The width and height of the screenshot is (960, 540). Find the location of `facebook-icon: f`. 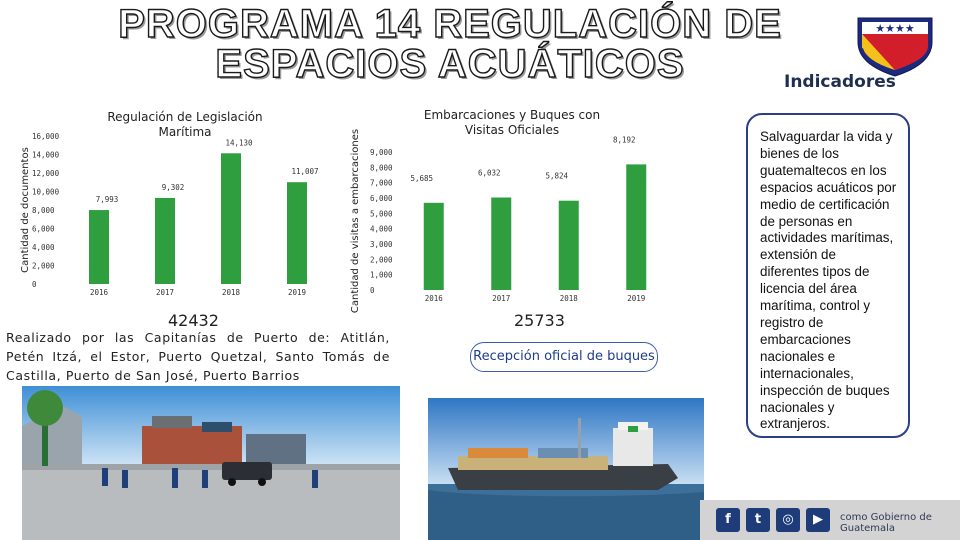

facebook-icon: f is located at coordinates (728, 520).